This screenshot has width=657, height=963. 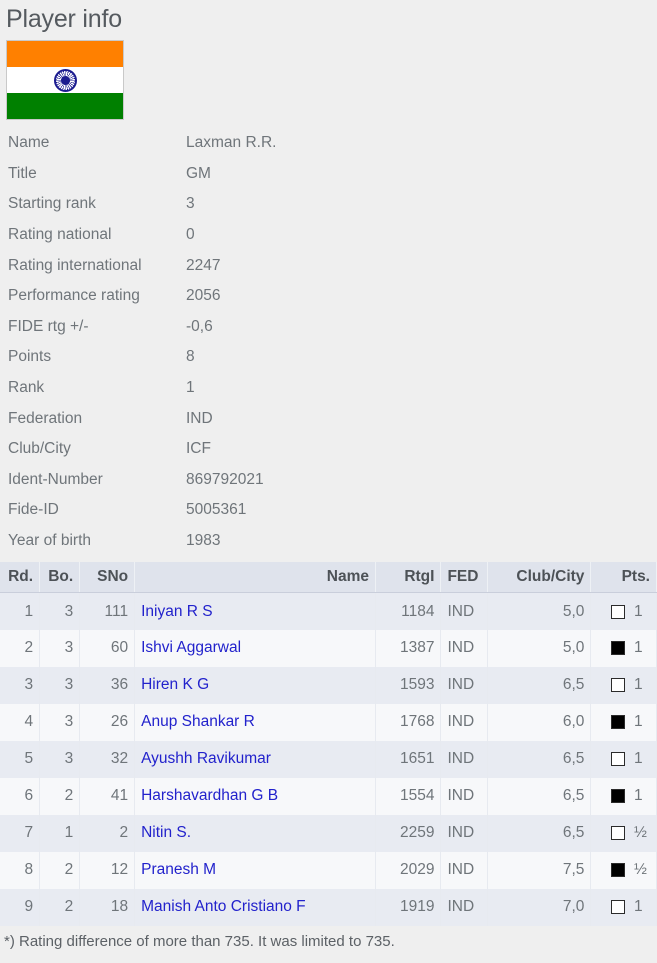 What do you see at coordinates (177, 611) in the screenshot?
I see `opponent-name-link: Iniyan R S` at bounding box center [177, 611].